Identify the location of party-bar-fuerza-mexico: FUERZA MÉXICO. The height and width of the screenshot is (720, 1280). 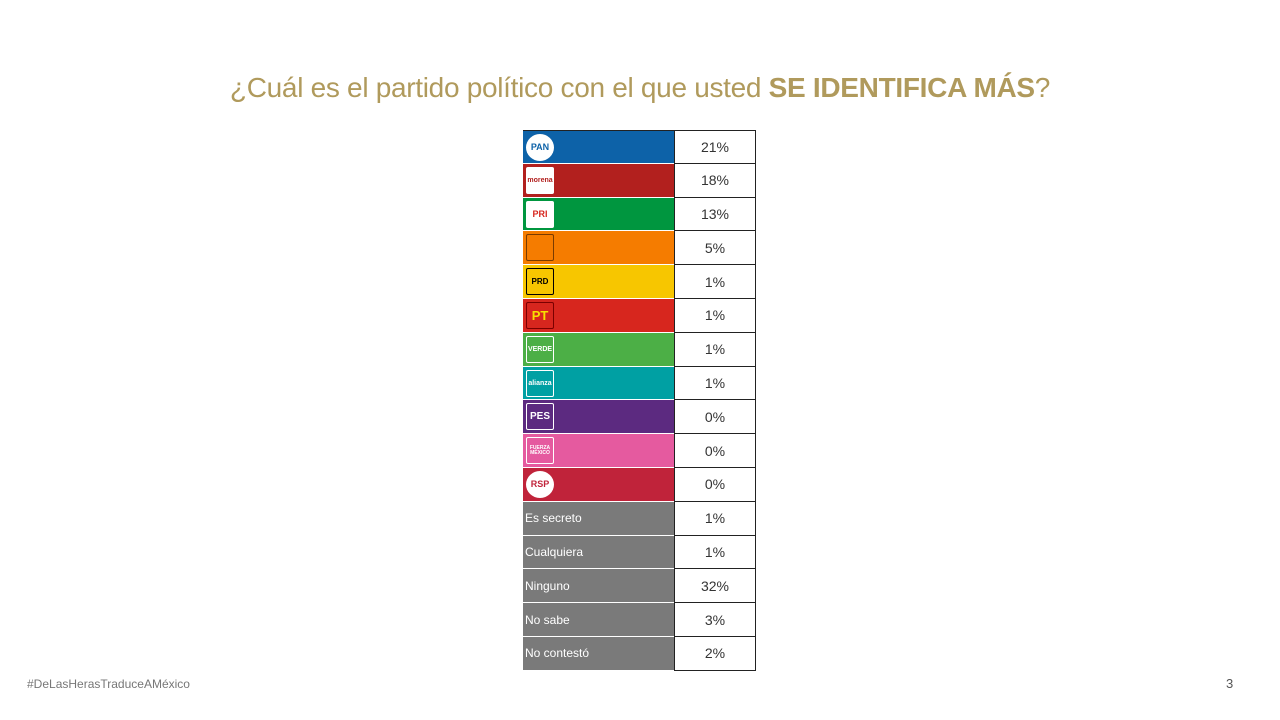
(598, 451).